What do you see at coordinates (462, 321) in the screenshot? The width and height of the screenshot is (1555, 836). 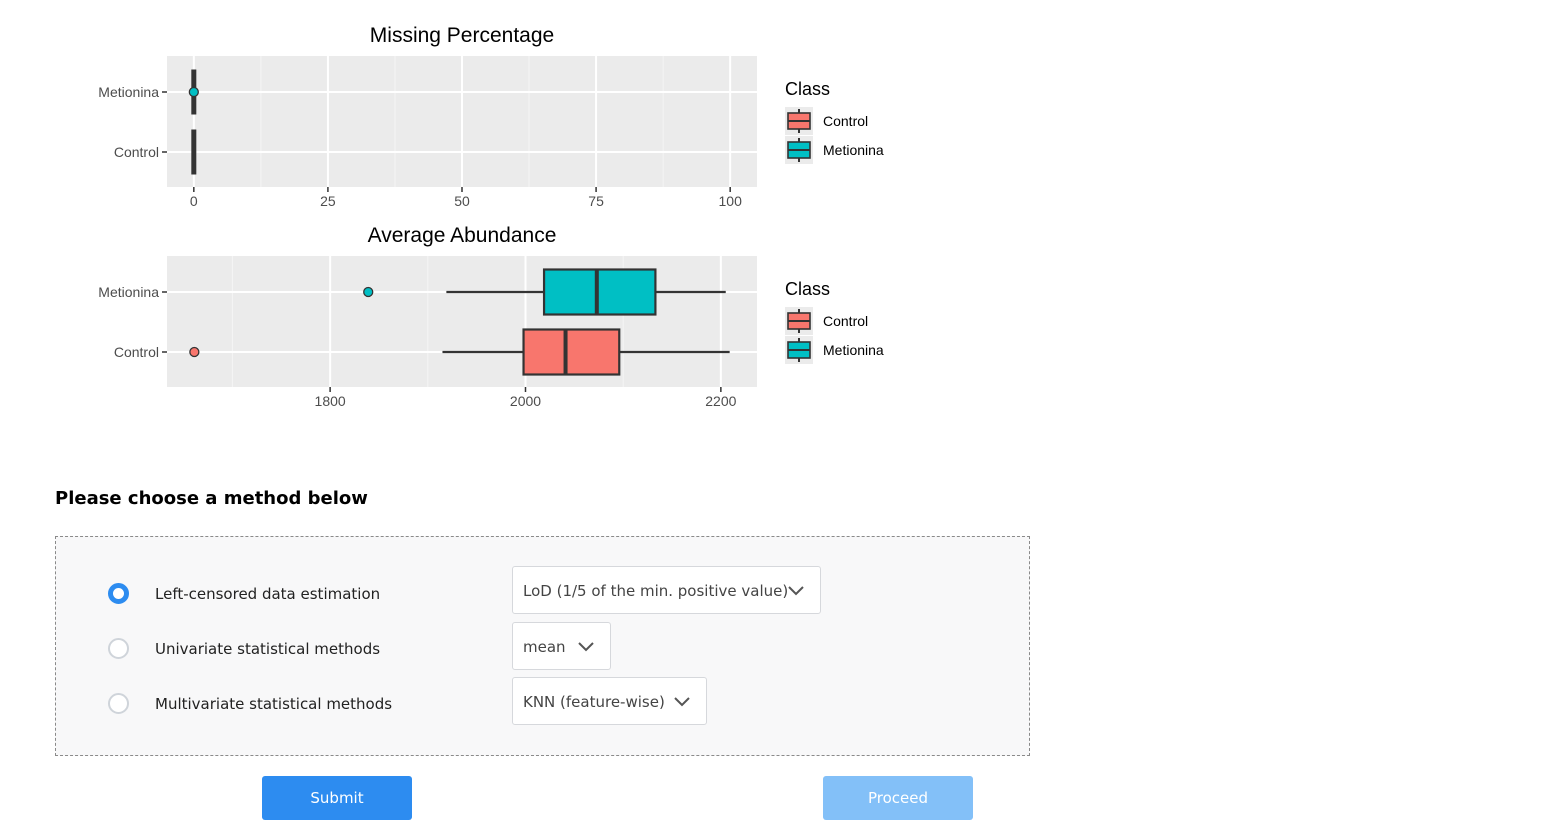 I see `plot-panel` at bounding box center [462, 321].